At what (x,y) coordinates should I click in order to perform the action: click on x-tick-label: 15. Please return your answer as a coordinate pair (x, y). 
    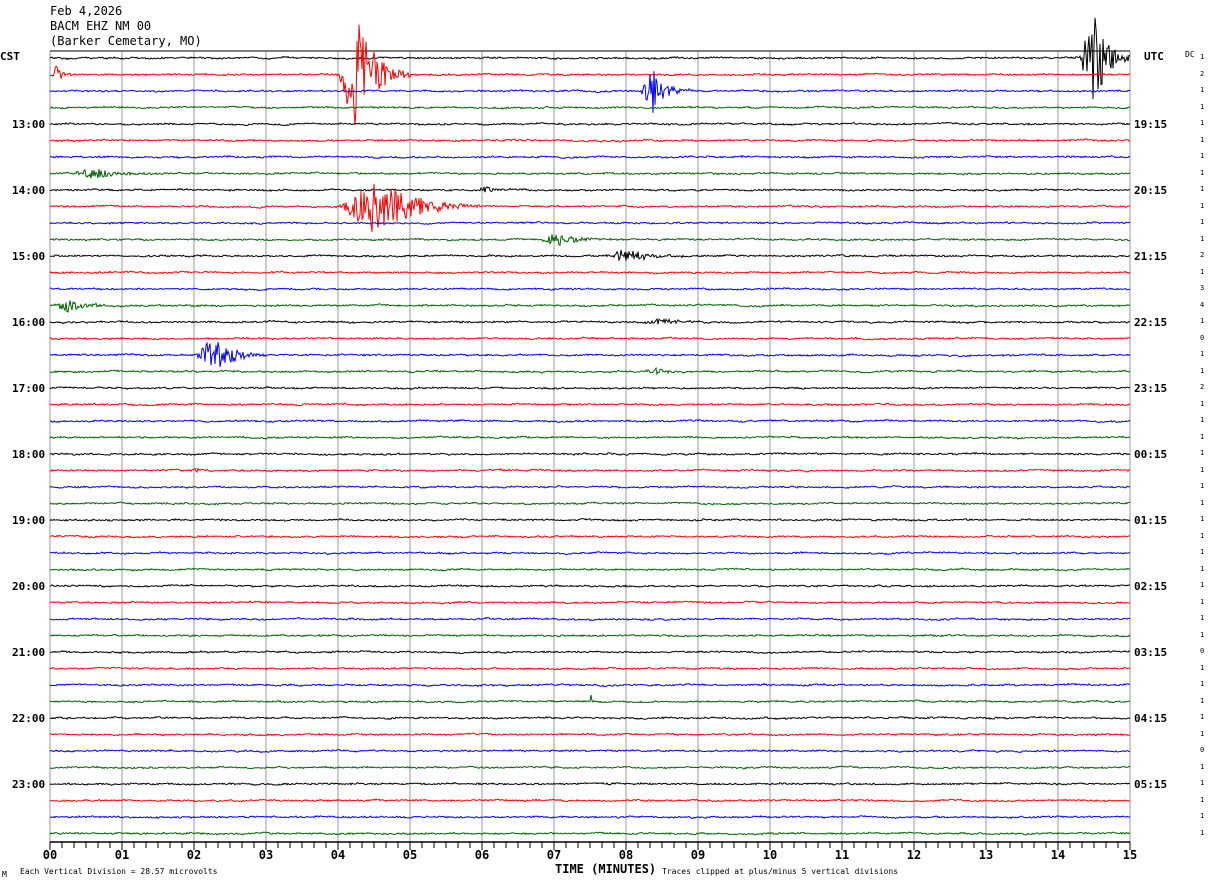
    Looking at the image, I should click on (1130, 855).